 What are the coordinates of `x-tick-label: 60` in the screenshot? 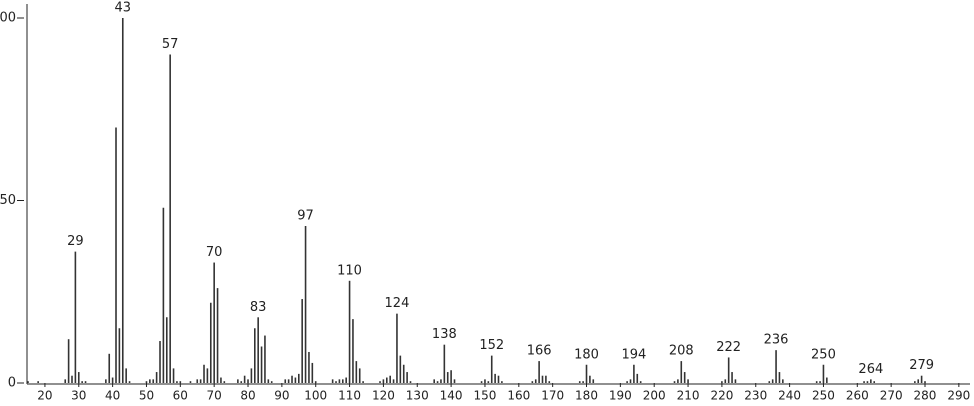 It's located at (180, 396).